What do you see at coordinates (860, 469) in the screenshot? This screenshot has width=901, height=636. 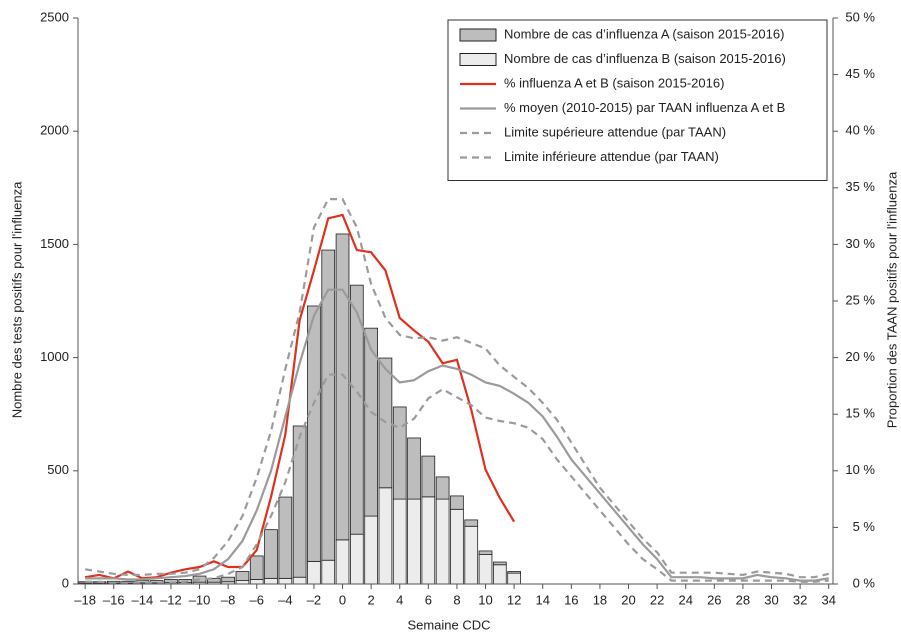 I see `y2-tick-label: 10 %` at bounding box center [860, 469].